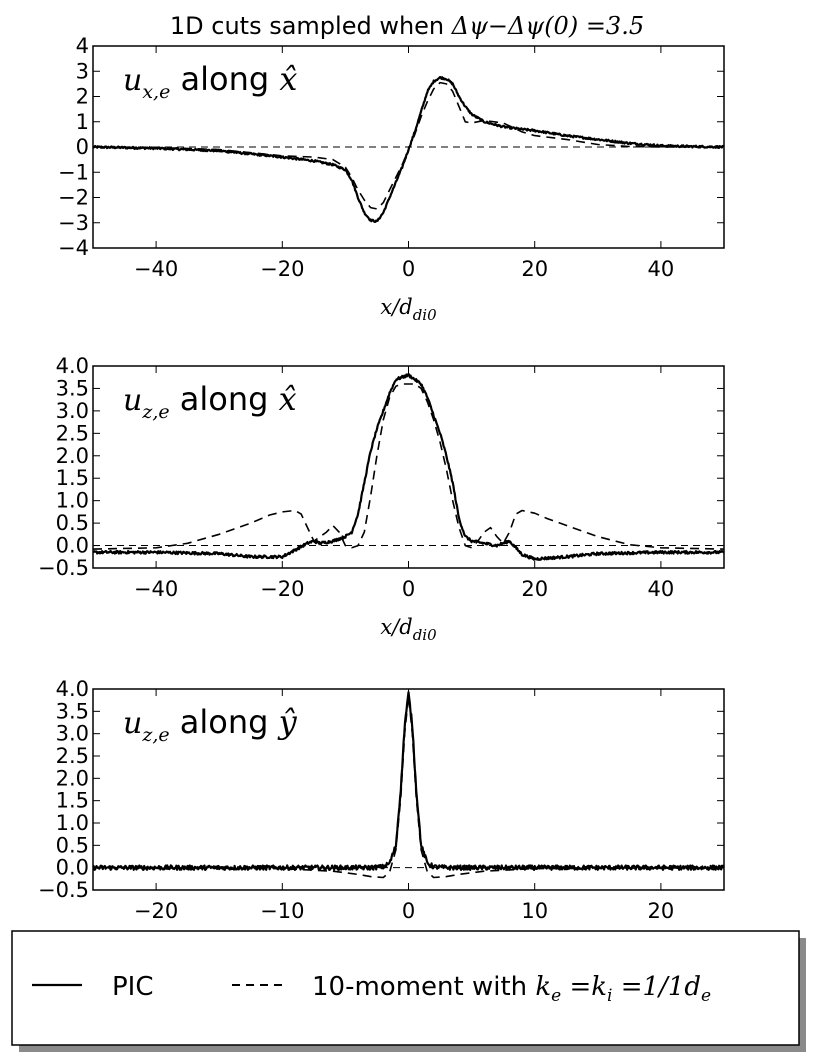 This screenshot has height=1061, width=814. Describe the element at coordinates (73, 248) in the screenshot. I see `y-tick-label: −4` at that location.